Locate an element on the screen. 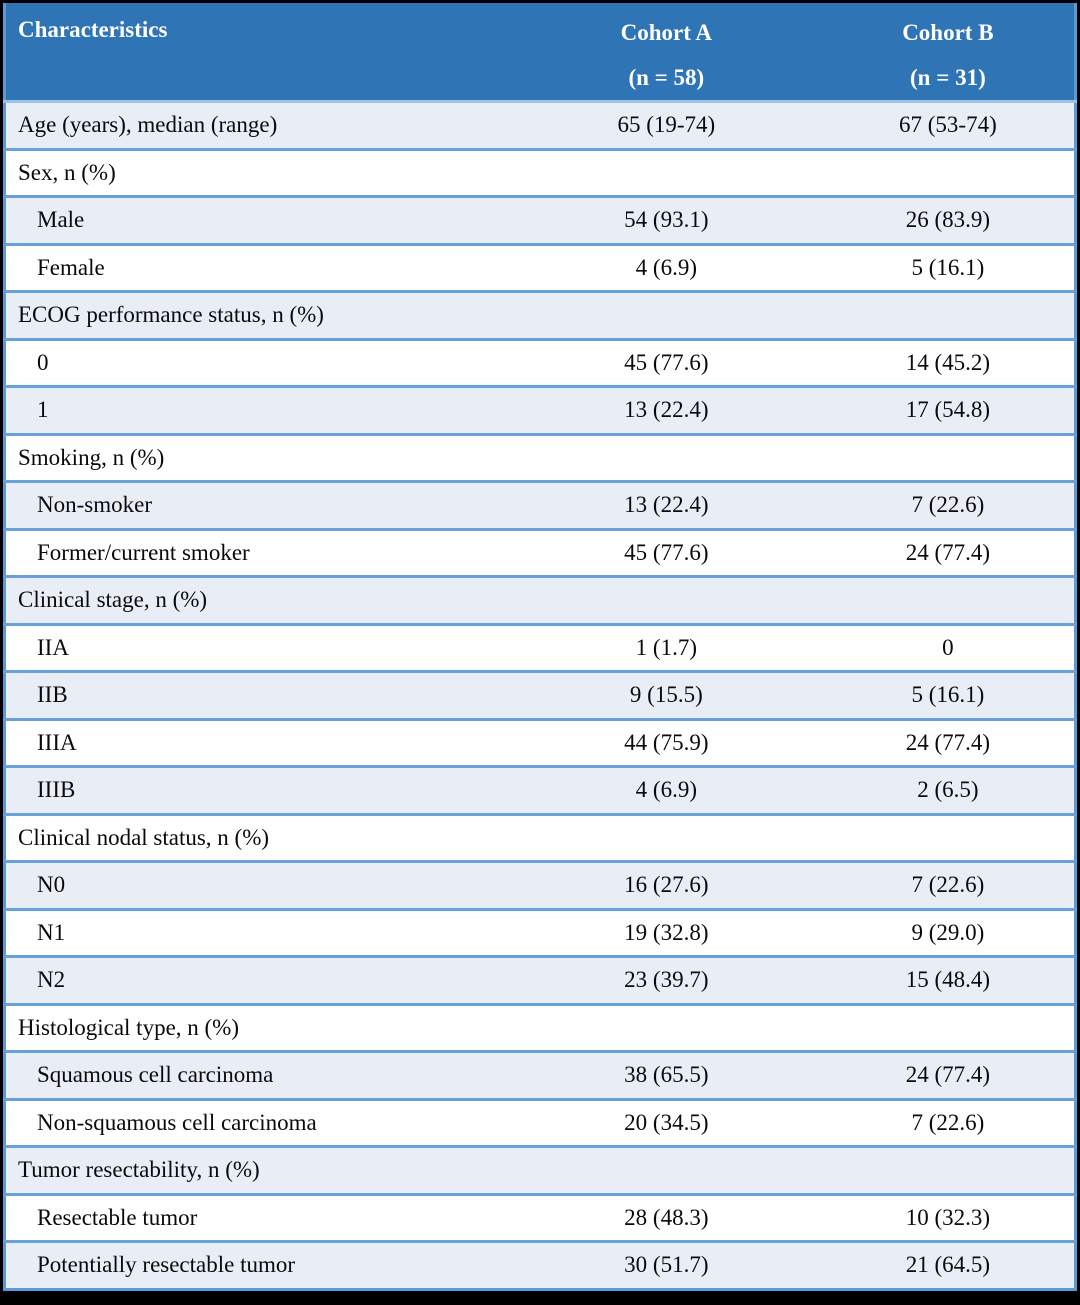 The height and width of the screenshot is (1305, 1080). table-row: IIA 1 (1.7) 0 is located at coordinates (540, 647).